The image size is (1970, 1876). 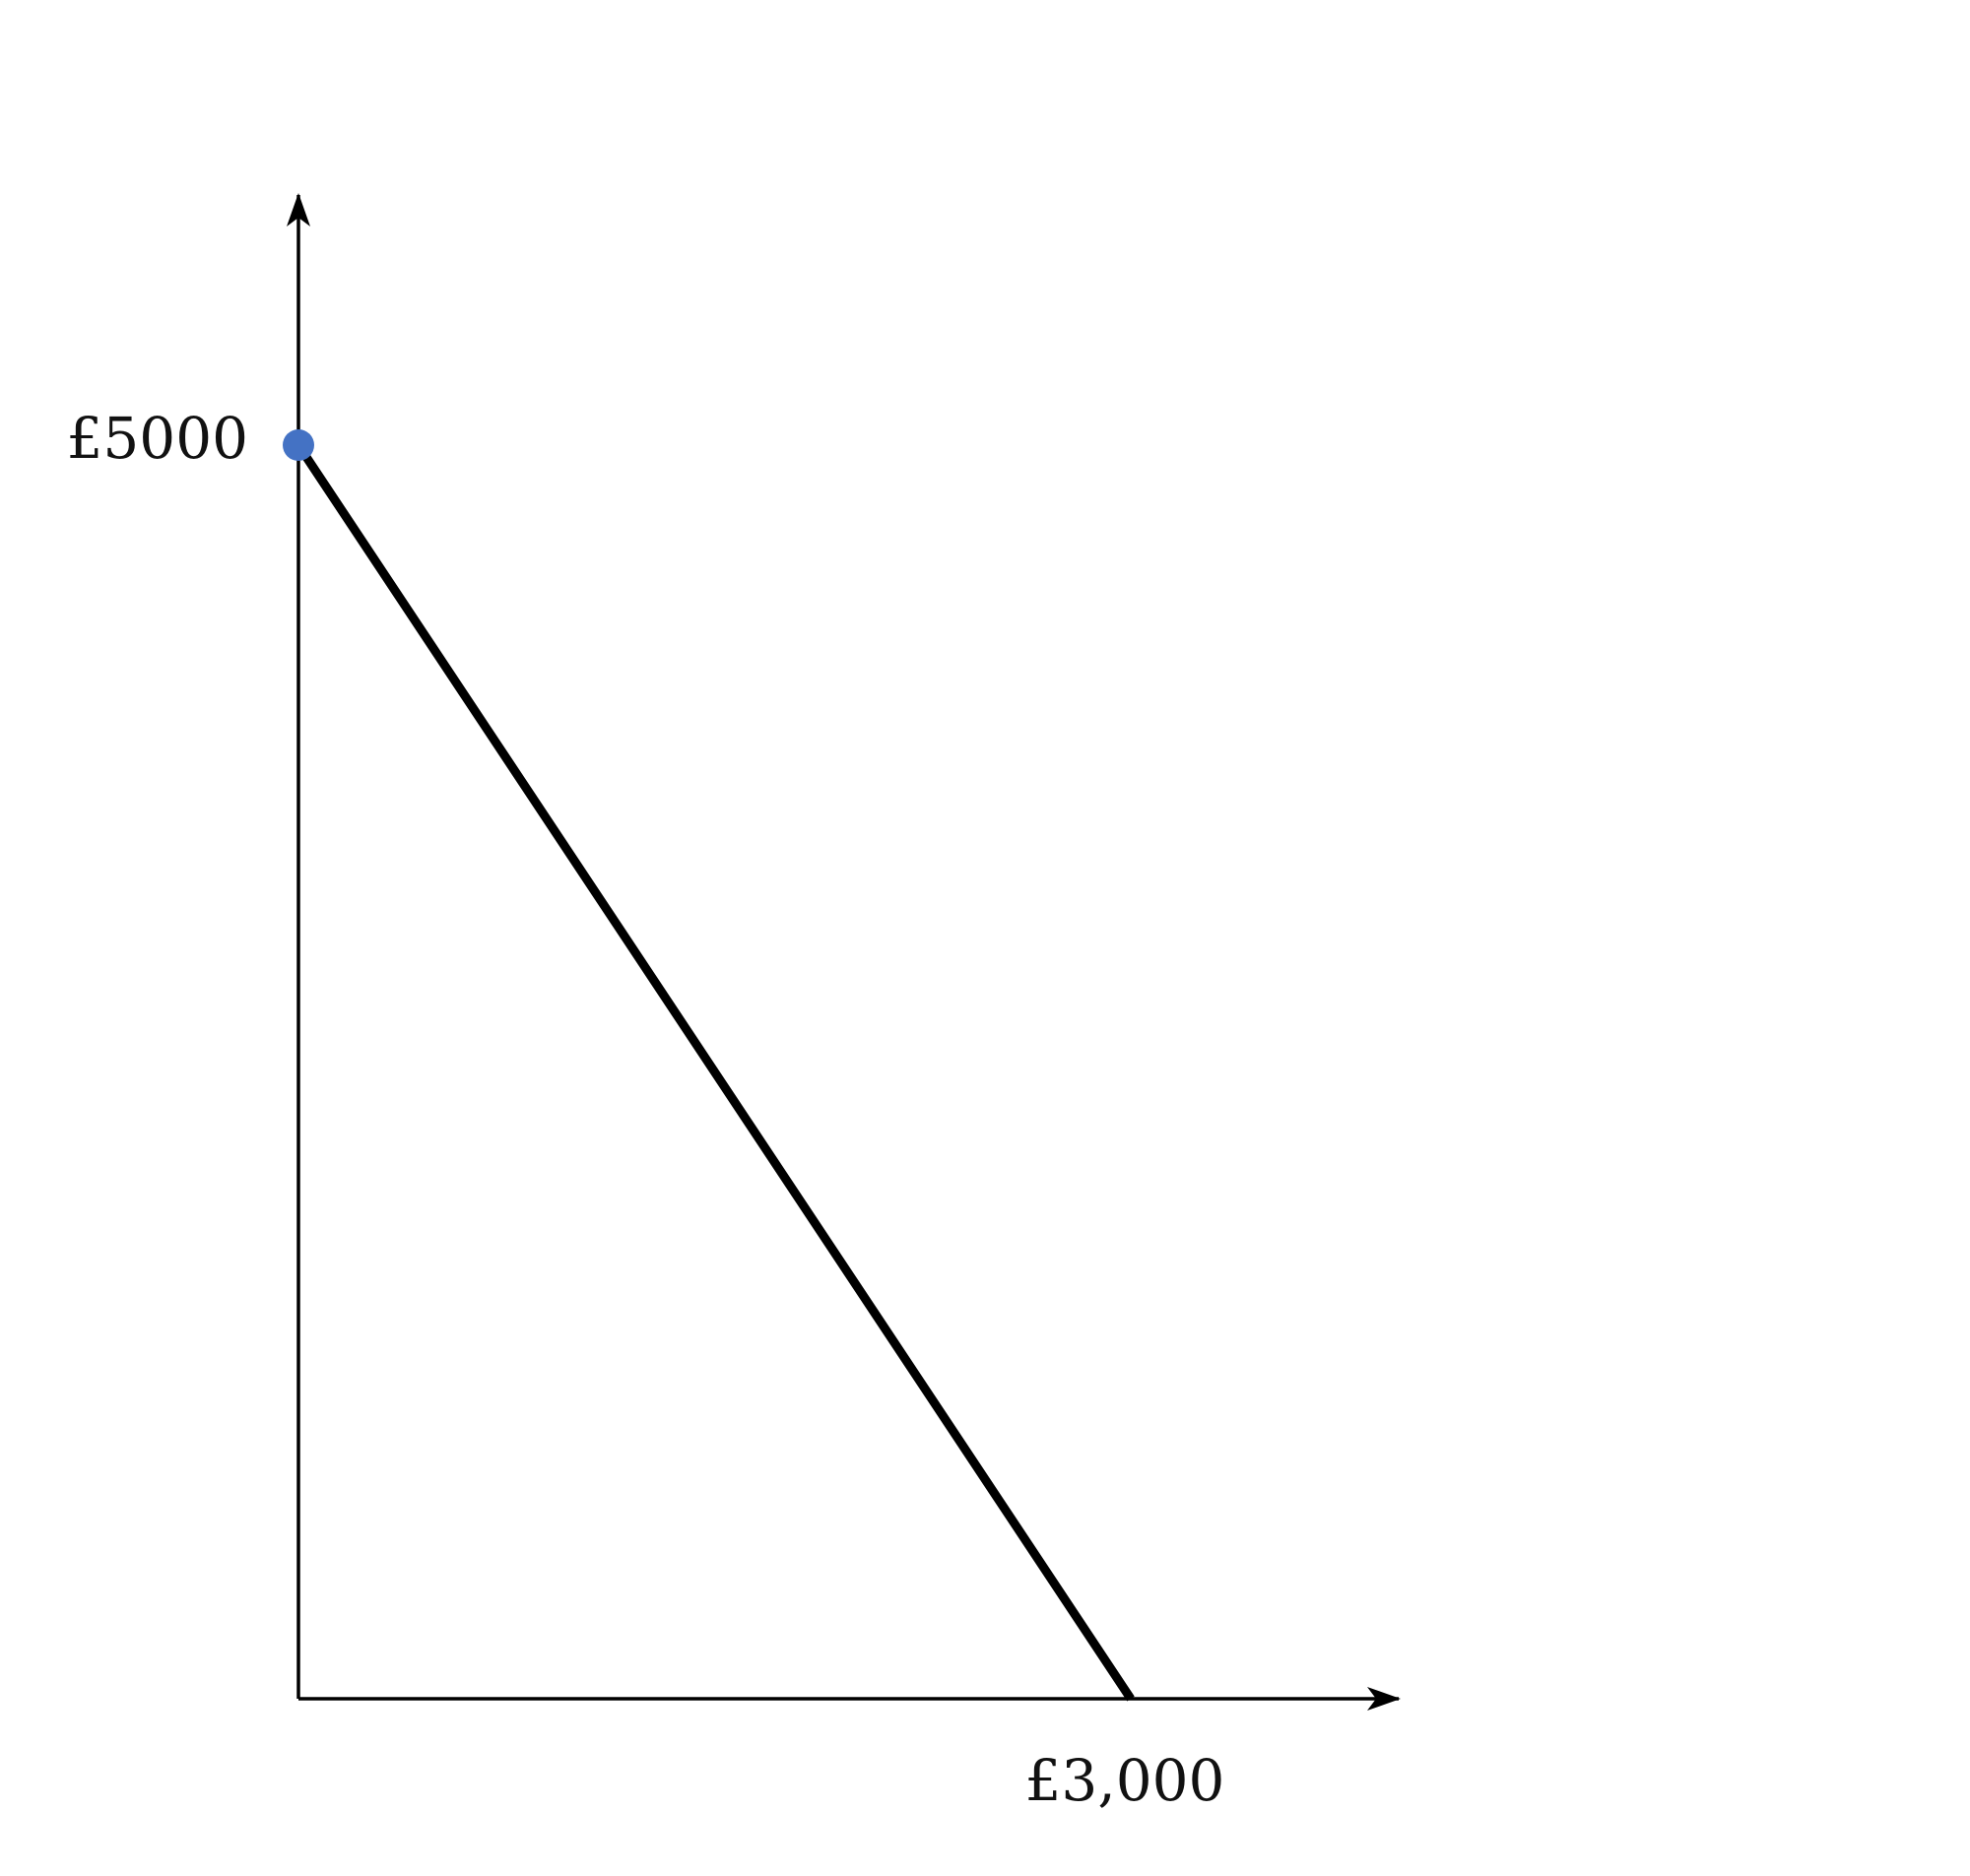 I want to click on x-tick-label: £3,000, so click(x=1125, y=1781).